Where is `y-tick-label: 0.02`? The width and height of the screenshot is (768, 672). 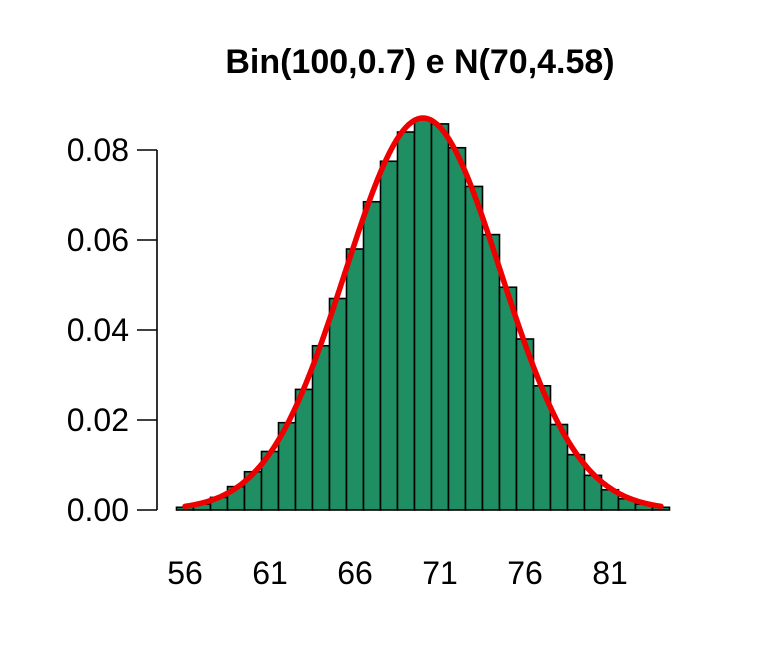
y-tick-label: 0.02 is located at coordinates (98, 420).